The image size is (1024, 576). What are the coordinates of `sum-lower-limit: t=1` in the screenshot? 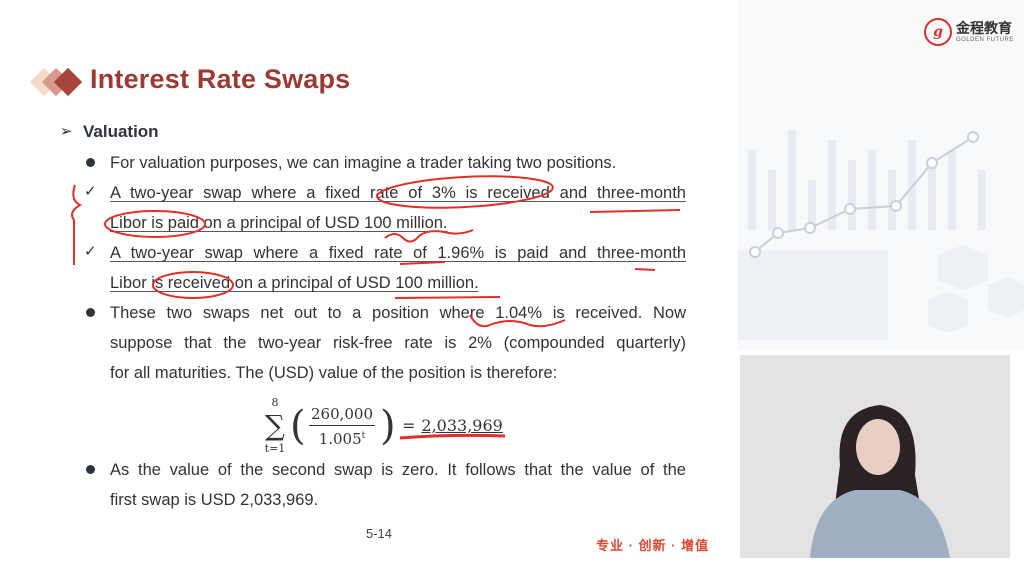 It's located at (275, 448).